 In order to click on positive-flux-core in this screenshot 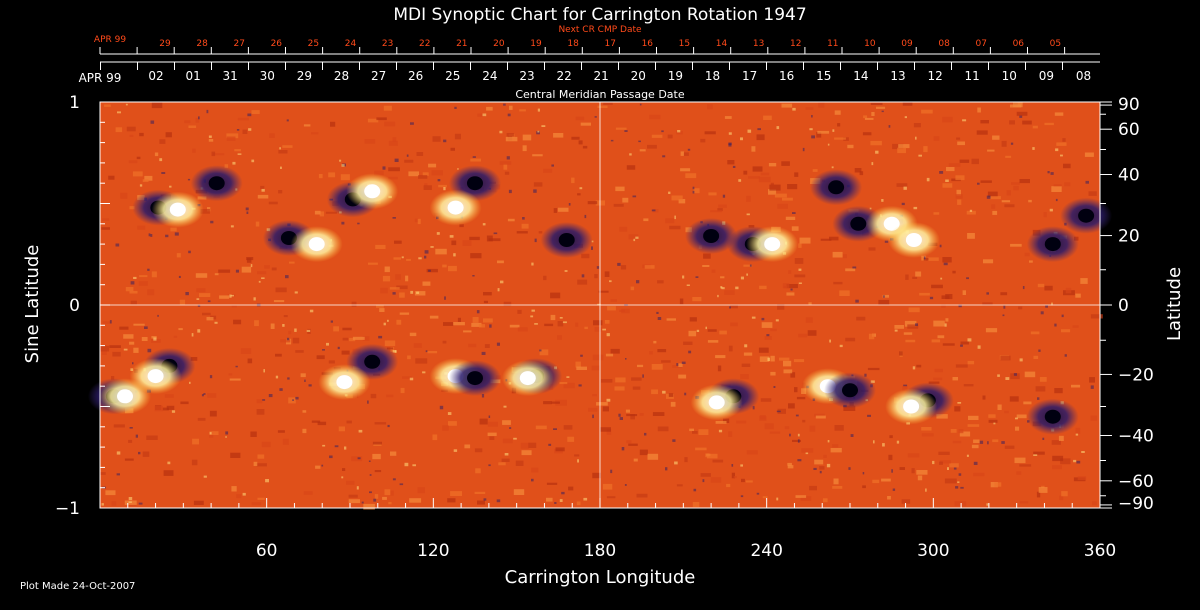, I will do `click(372, 191)`.